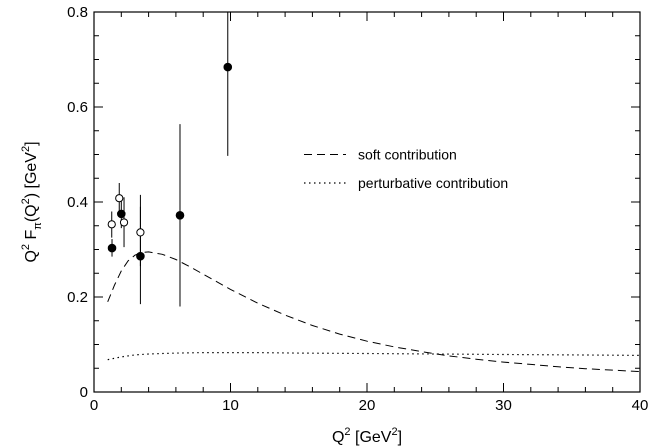 The height and width of the screenshot is (446, 654). Describe the element at coordinates (77, 202) in the screenshot. I see `y-tick-label: 0.4` at that location.